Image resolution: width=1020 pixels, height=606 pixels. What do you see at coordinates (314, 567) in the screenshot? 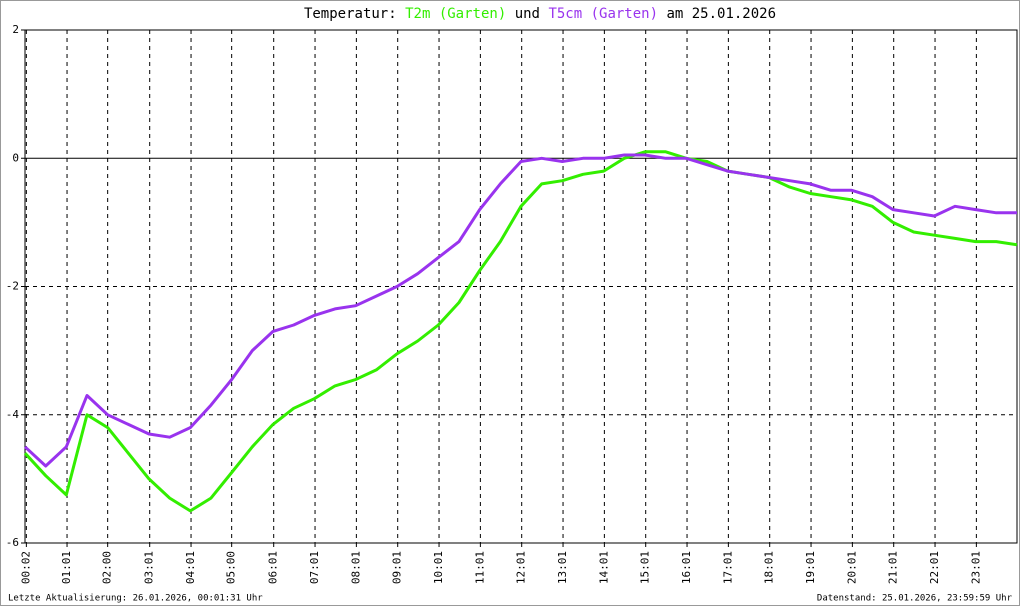
I see `x-tick-label: 07:01` at bounding box center [314, 567].